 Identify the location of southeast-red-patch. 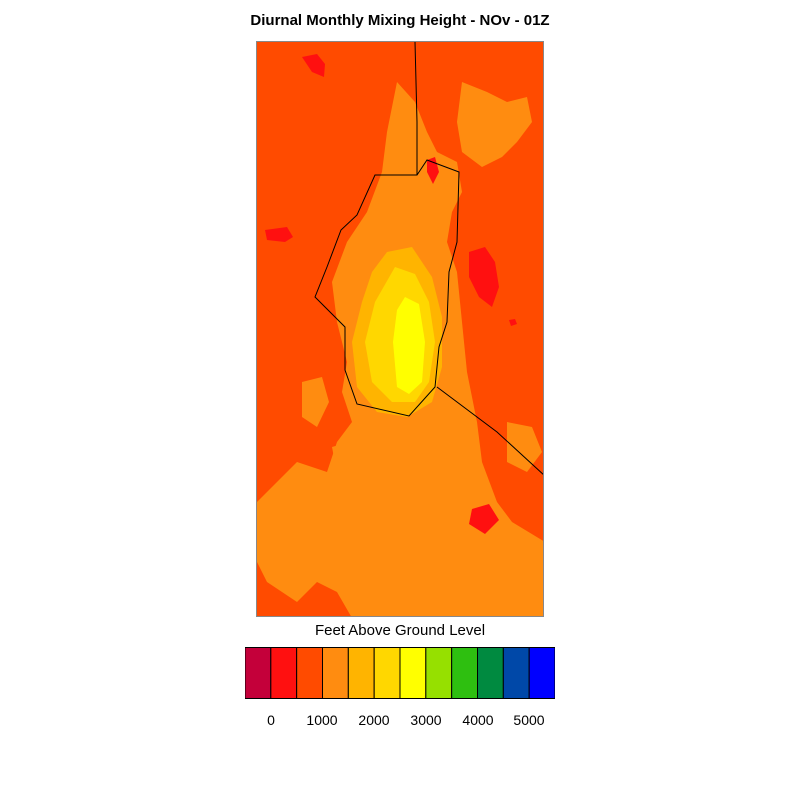
(484, 519).